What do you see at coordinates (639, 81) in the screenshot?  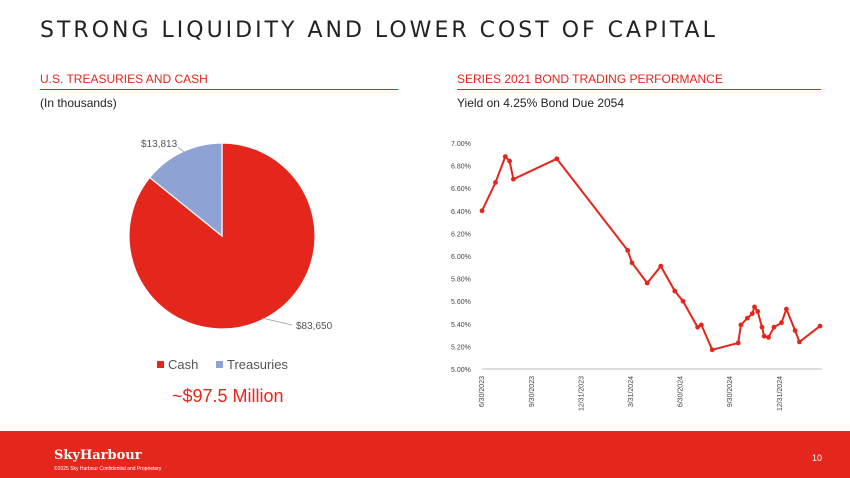 I see `bond-performance-heading: SERIES 2021 BOND TRADING PERFORMANCE` at bounding box center [639, 81].